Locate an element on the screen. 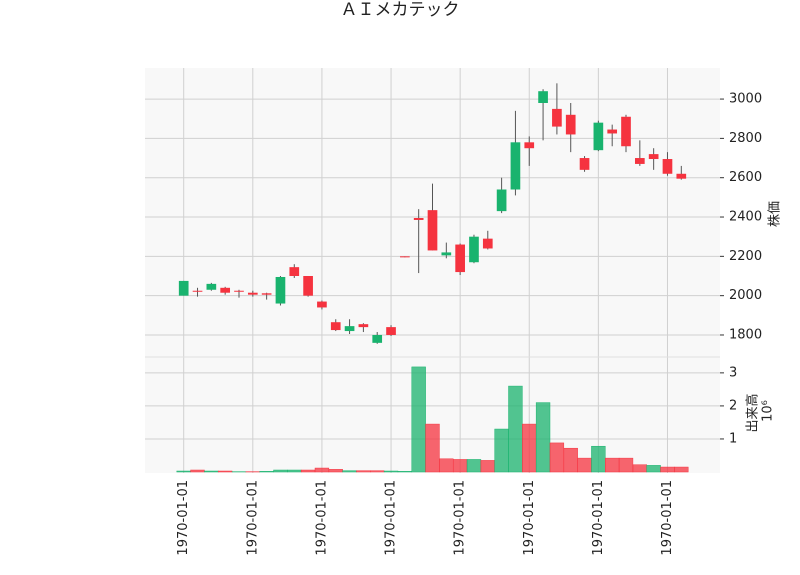 This screenshot has width=800, height=575. y-tick-label: 2000 is located at coordinates (745, 295).